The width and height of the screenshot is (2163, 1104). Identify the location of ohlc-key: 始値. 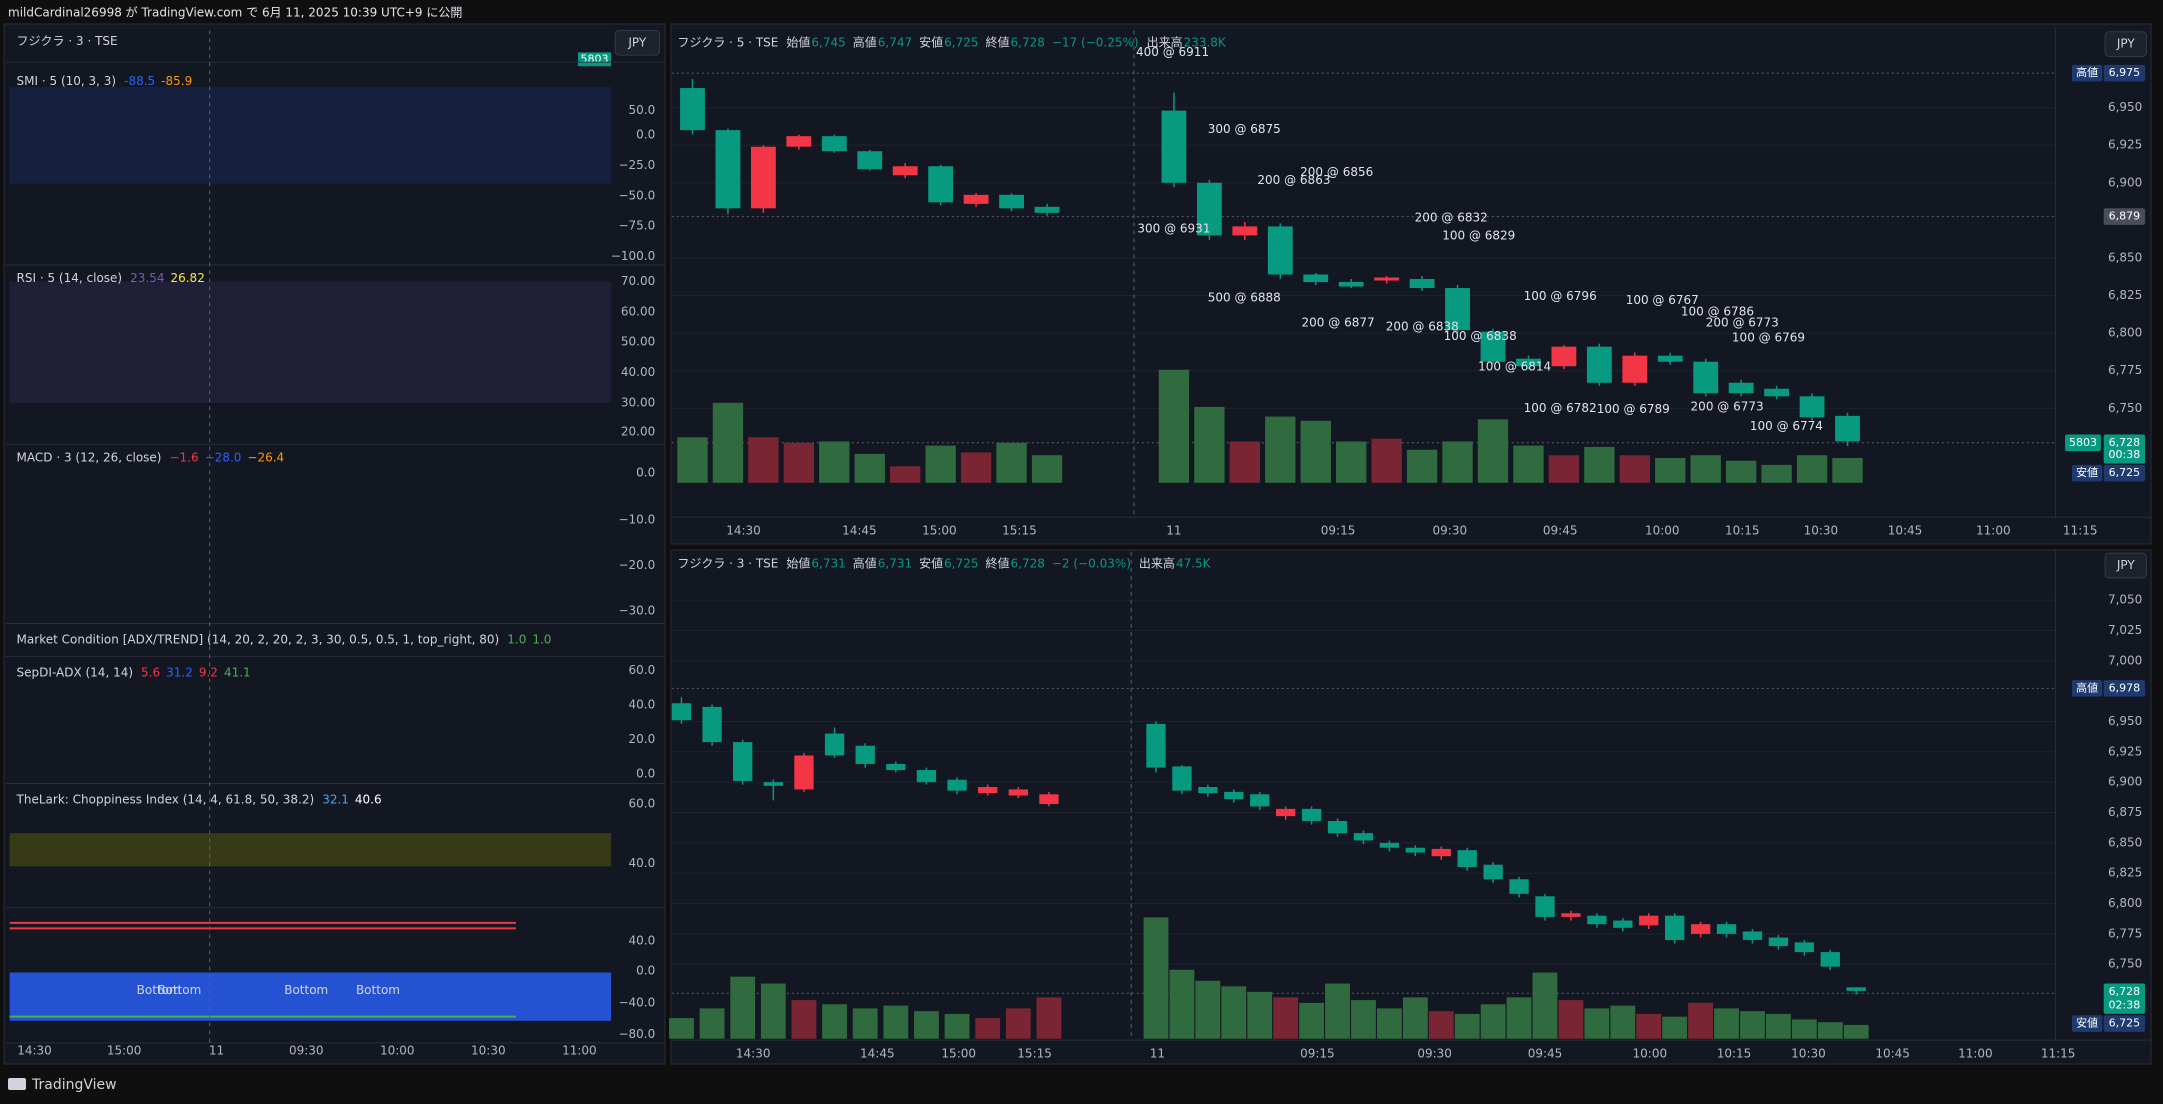
(798, 563).